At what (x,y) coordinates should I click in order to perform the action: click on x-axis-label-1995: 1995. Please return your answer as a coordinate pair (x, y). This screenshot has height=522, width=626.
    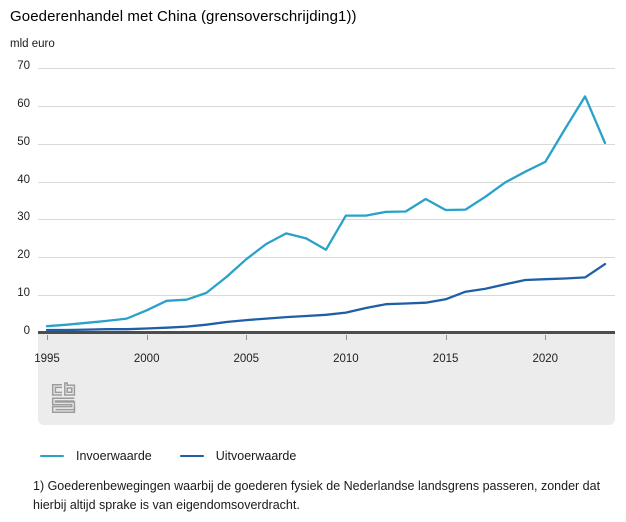
    Looking at the image, I should click on (47, 359).